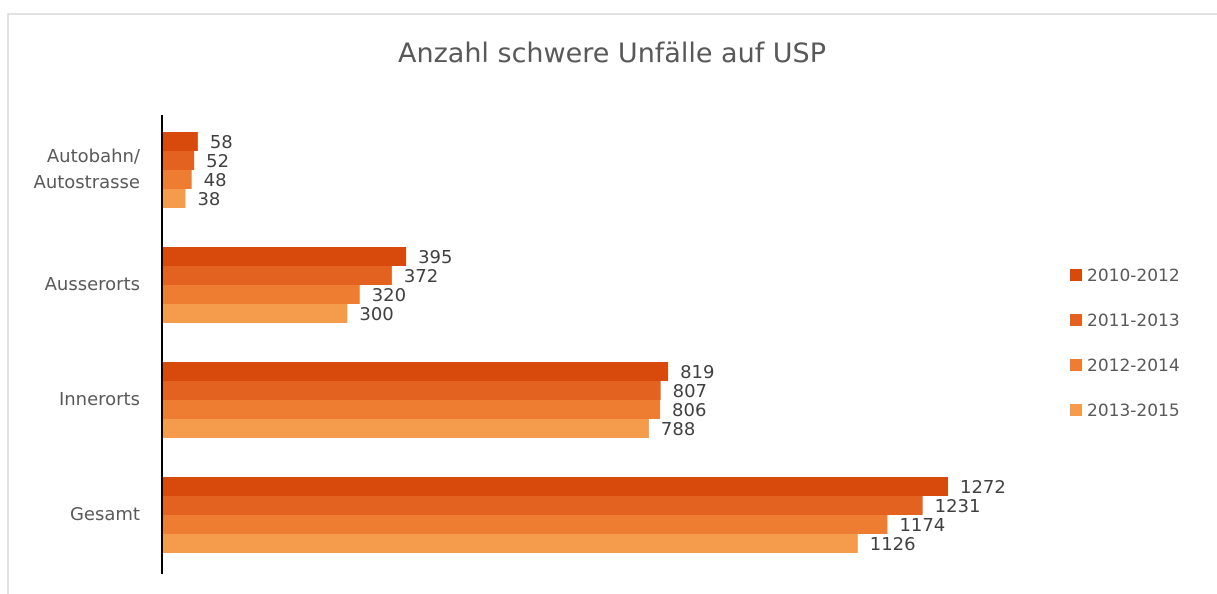  Describe the element at coordinates (92, 284) in the screenshot. I see `category-label: Ausserorts` at that location.